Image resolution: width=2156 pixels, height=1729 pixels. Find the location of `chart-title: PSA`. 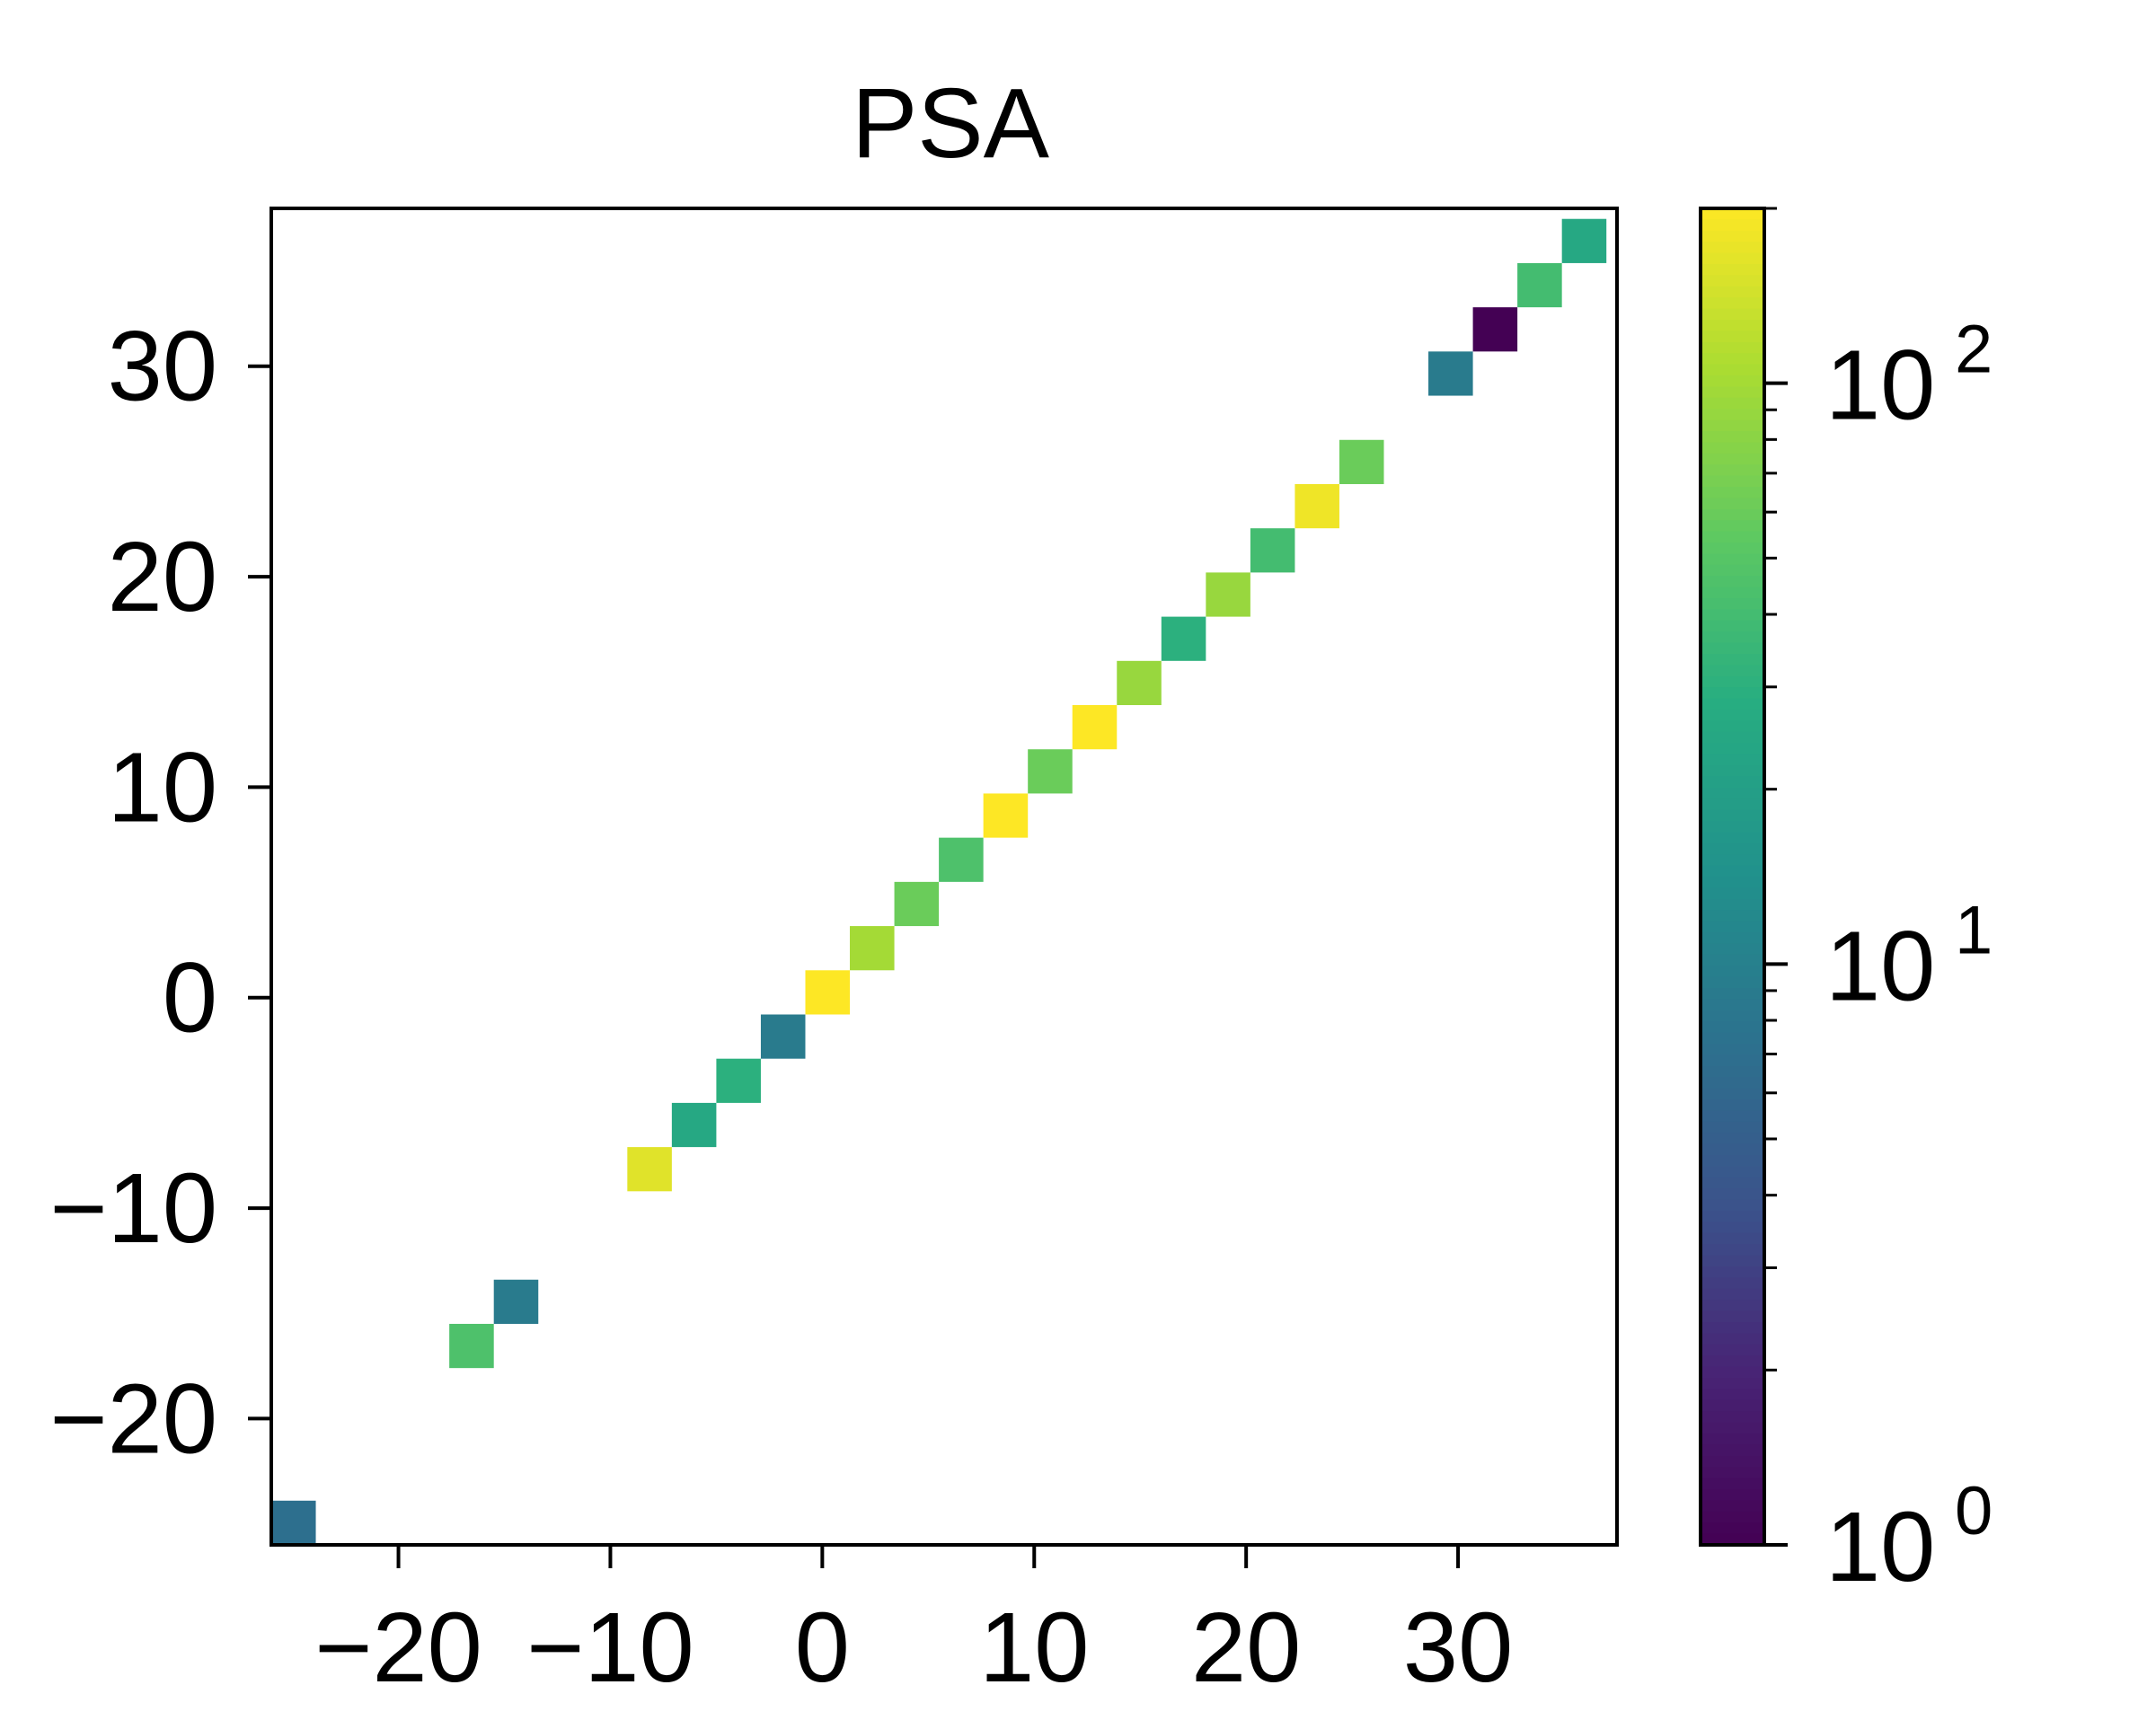

chart-title: PSA is located at coordinates (951, 123).